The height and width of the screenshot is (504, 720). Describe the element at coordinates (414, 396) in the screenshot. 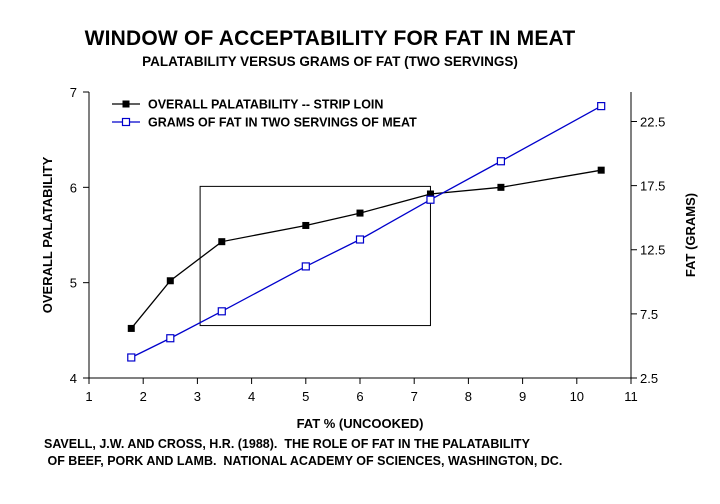

I see `x-tick-label: 7` at that location.